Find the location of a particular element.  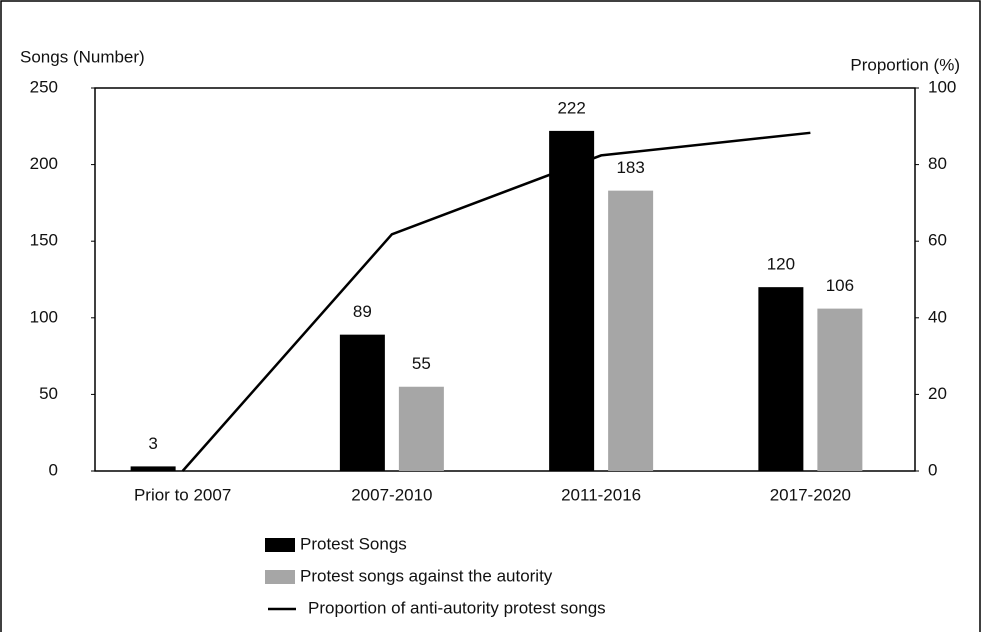

data-label: 183 is located at coordinates (630, 167).